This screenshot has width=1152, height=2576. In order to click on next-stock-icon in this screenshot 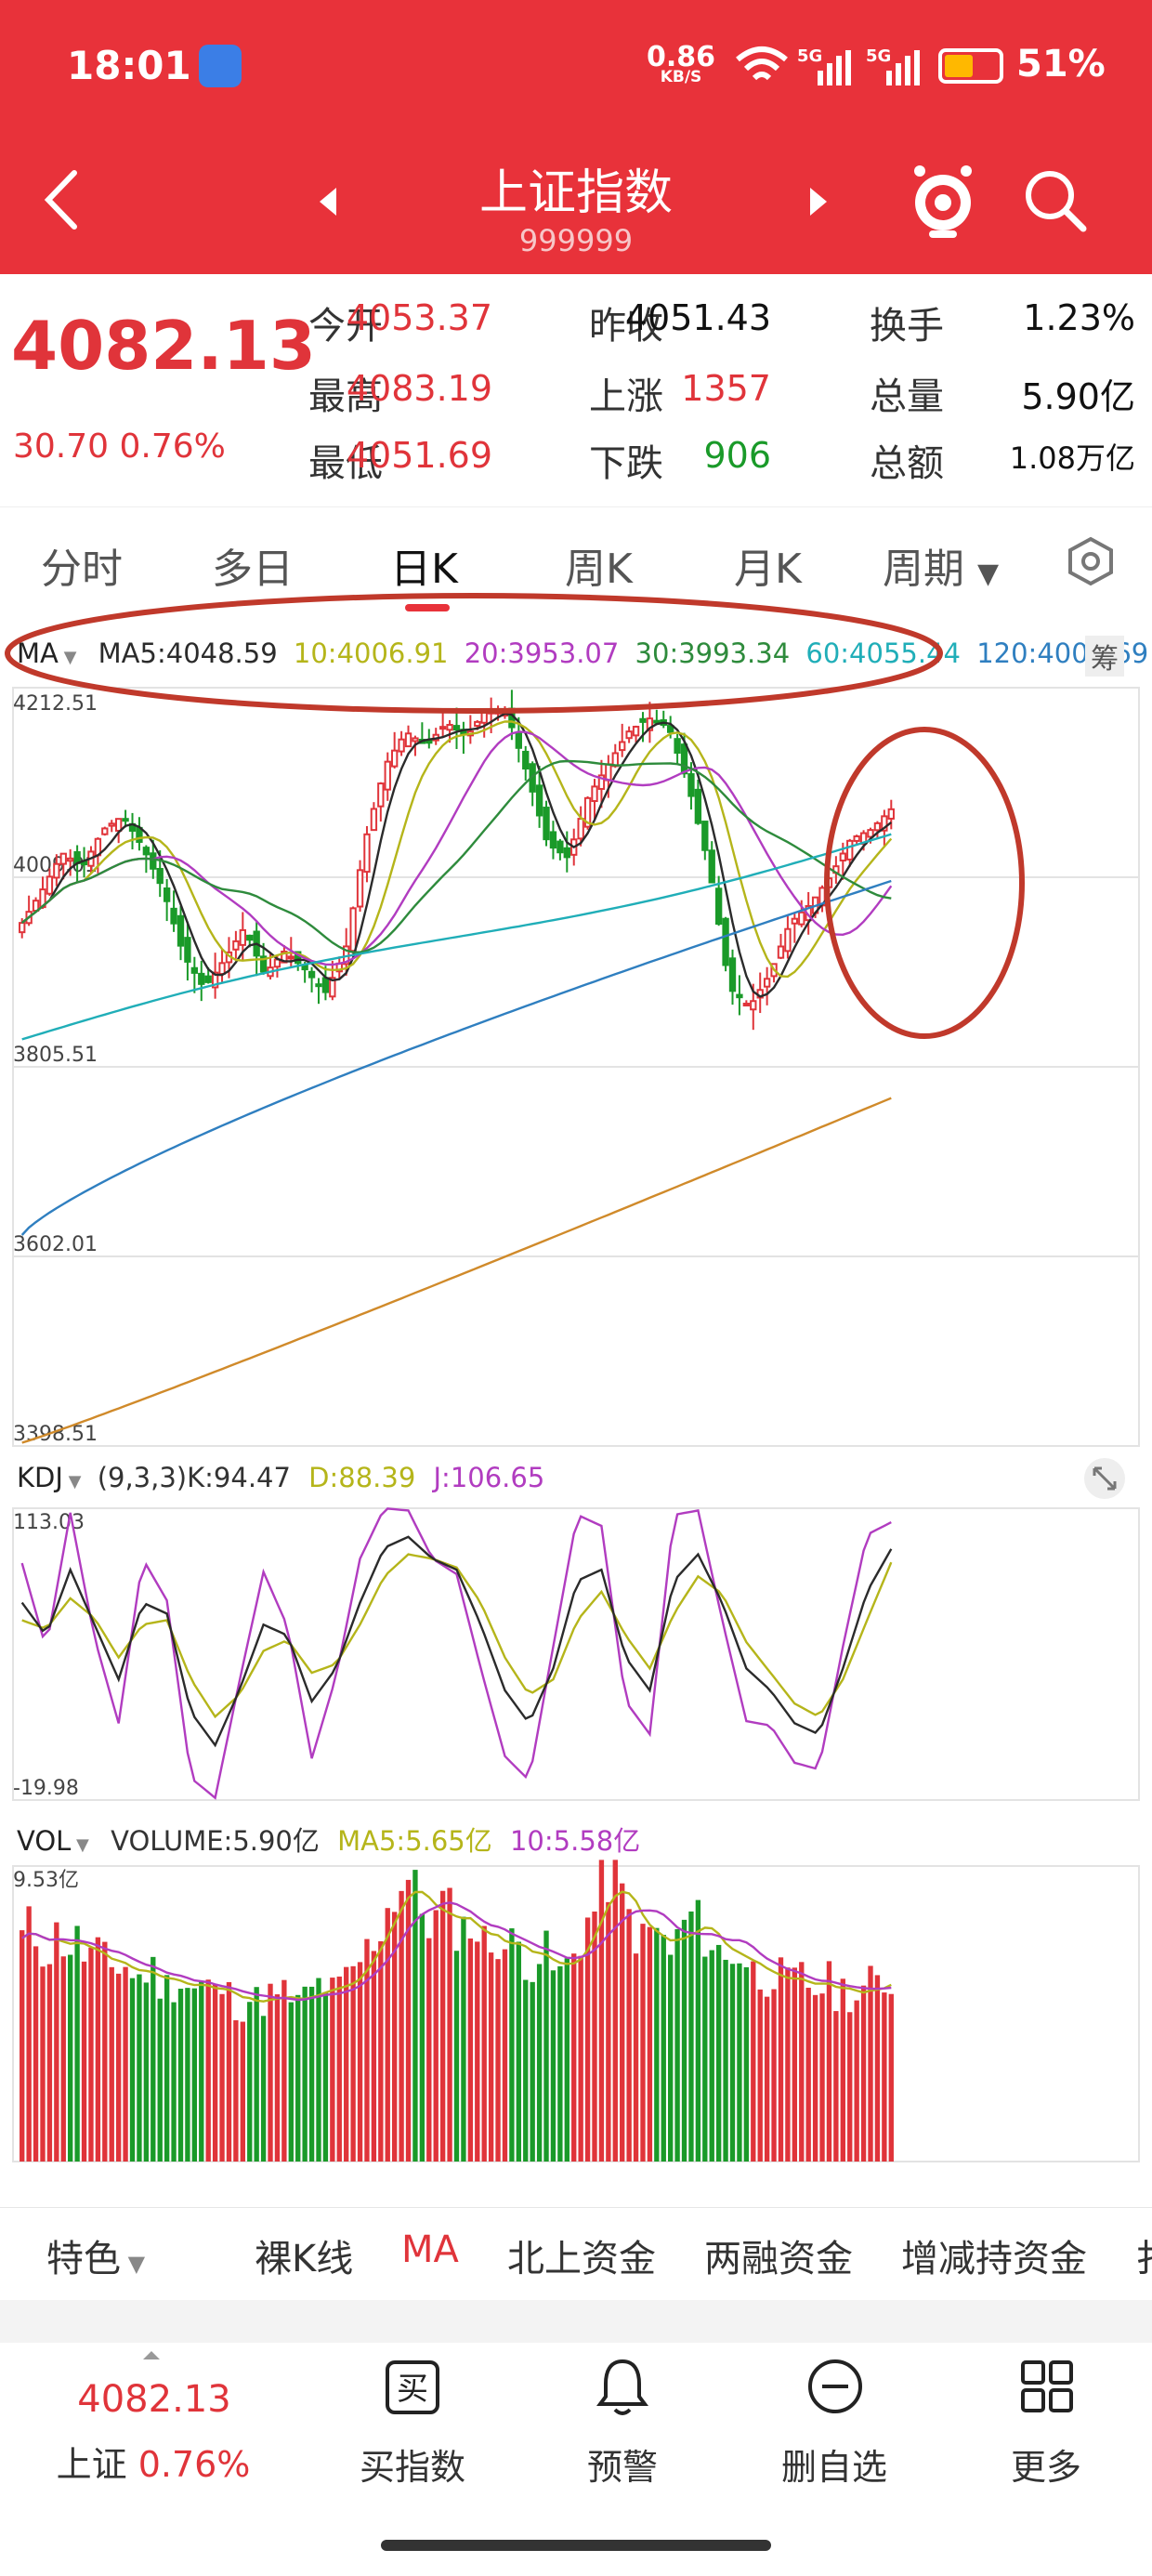, I will do `click(819, 201)`.